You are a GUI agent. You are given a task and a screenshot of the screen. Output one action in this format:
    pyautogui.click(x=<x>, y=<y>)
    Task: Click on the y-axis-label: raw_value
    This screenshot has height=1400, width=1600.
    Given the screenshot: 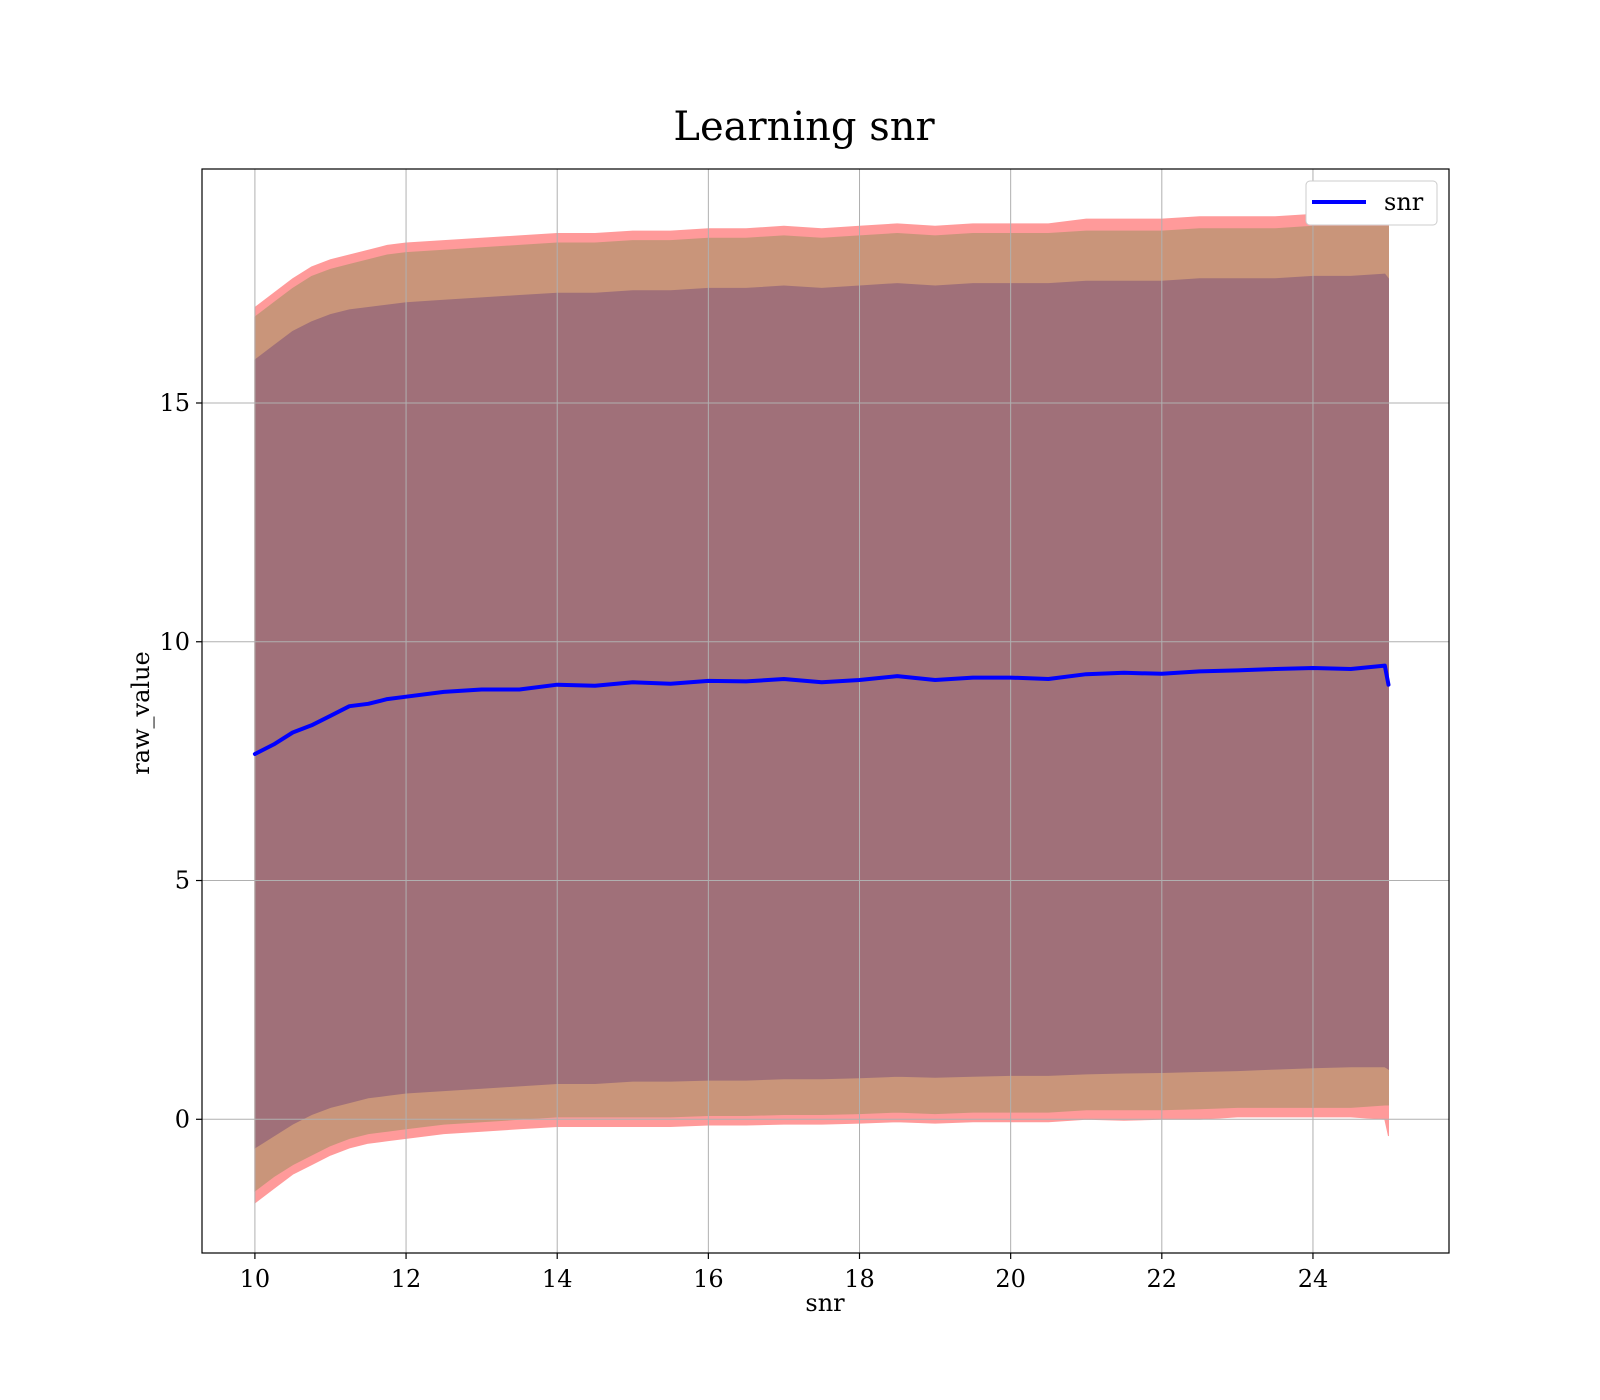 What is the action you would take?
    pyautogui.click(x=141, y=713)
    